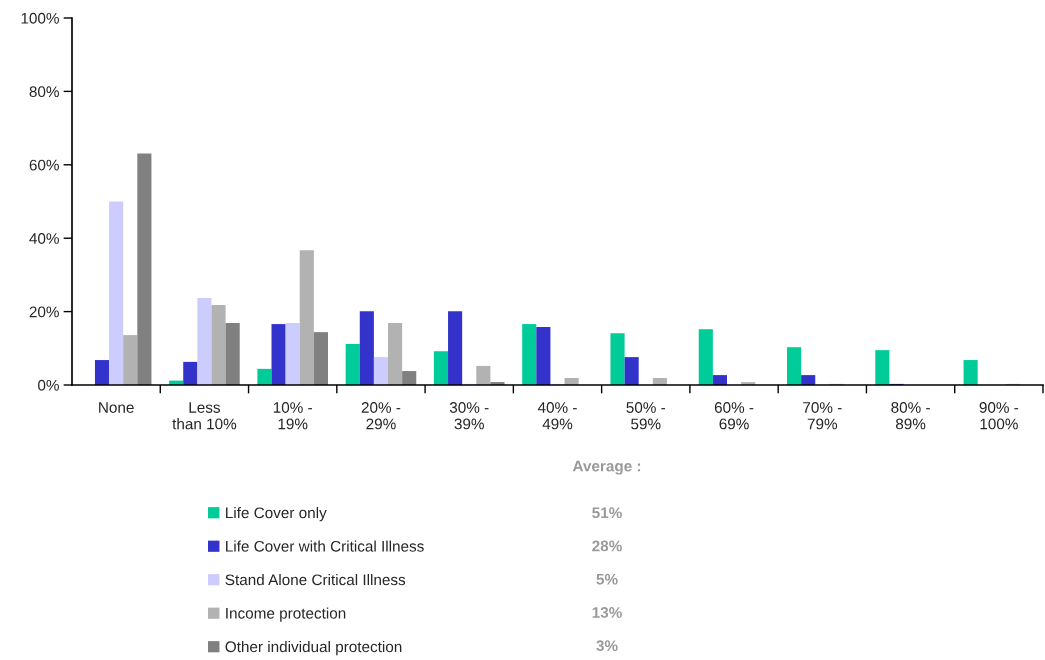  I want to click on x-tick-label: 80% - 89%, so click(910, 416).